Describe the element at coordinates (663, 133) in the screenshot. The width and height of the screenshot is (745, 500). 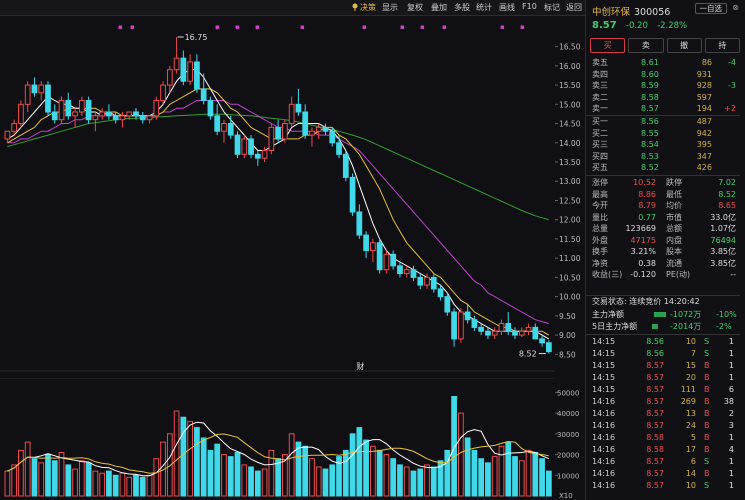
I see `order-book-row: 买二 8.55 942` at that location.